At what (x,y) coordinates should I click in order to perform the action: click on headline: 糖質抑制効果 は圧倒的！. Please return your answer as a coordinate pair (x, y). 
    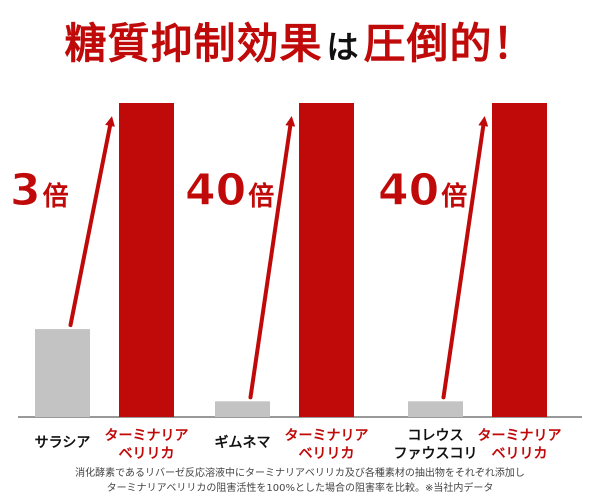
    Looking at the image, I should click on (300, 45).